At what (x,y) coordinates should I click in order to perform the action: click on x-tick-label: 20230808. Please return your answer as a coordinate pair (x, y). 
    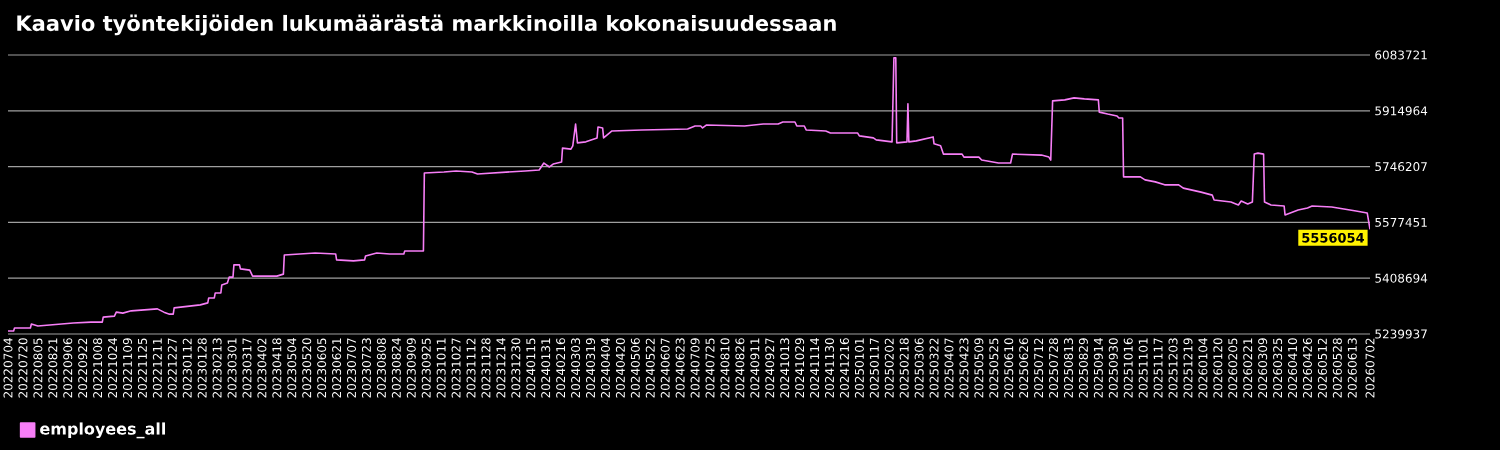
    Looking at the image, I should click on (381, 368).